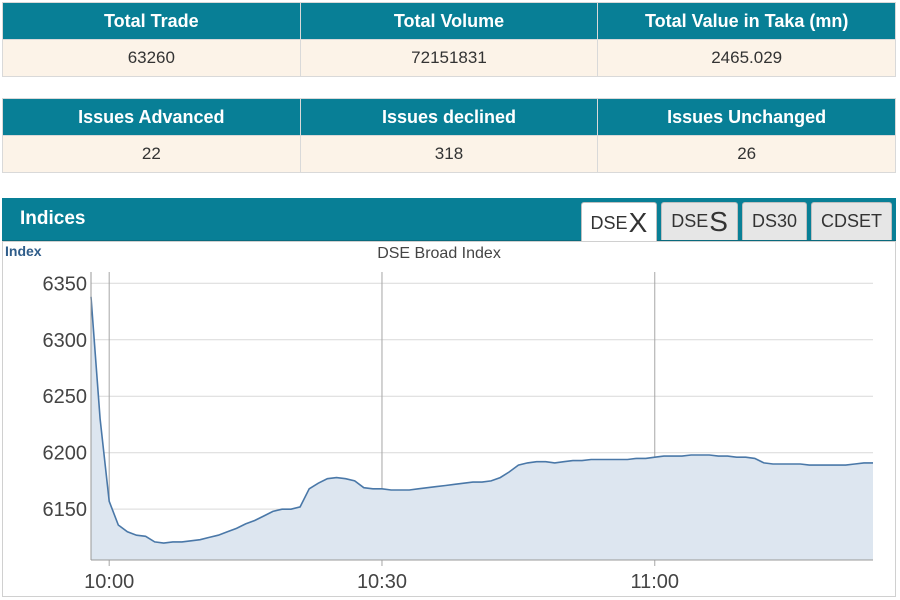 The height and width of the screenshot is (600, 900). Describe the element at coordinates (746, 21) in the screenshot. I see `total-value-header: Total Value in Taka (mn)` at that location.